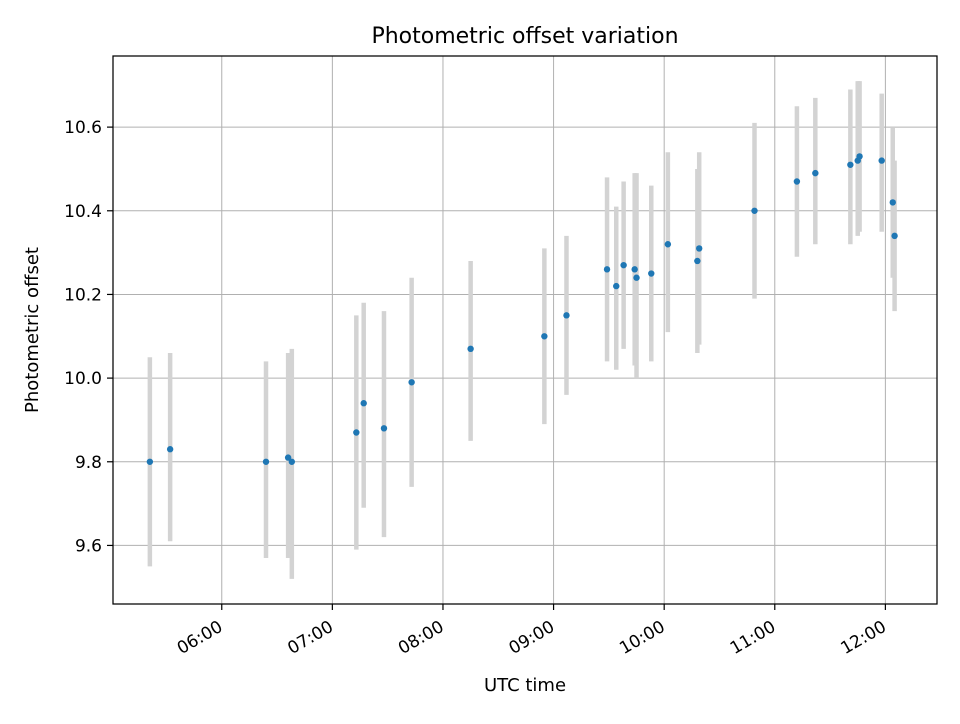  What do you see at coordinates (525, 685) in the screenshot?
I see `x-axis-label: UTC time` at bounding box center [525, 685].